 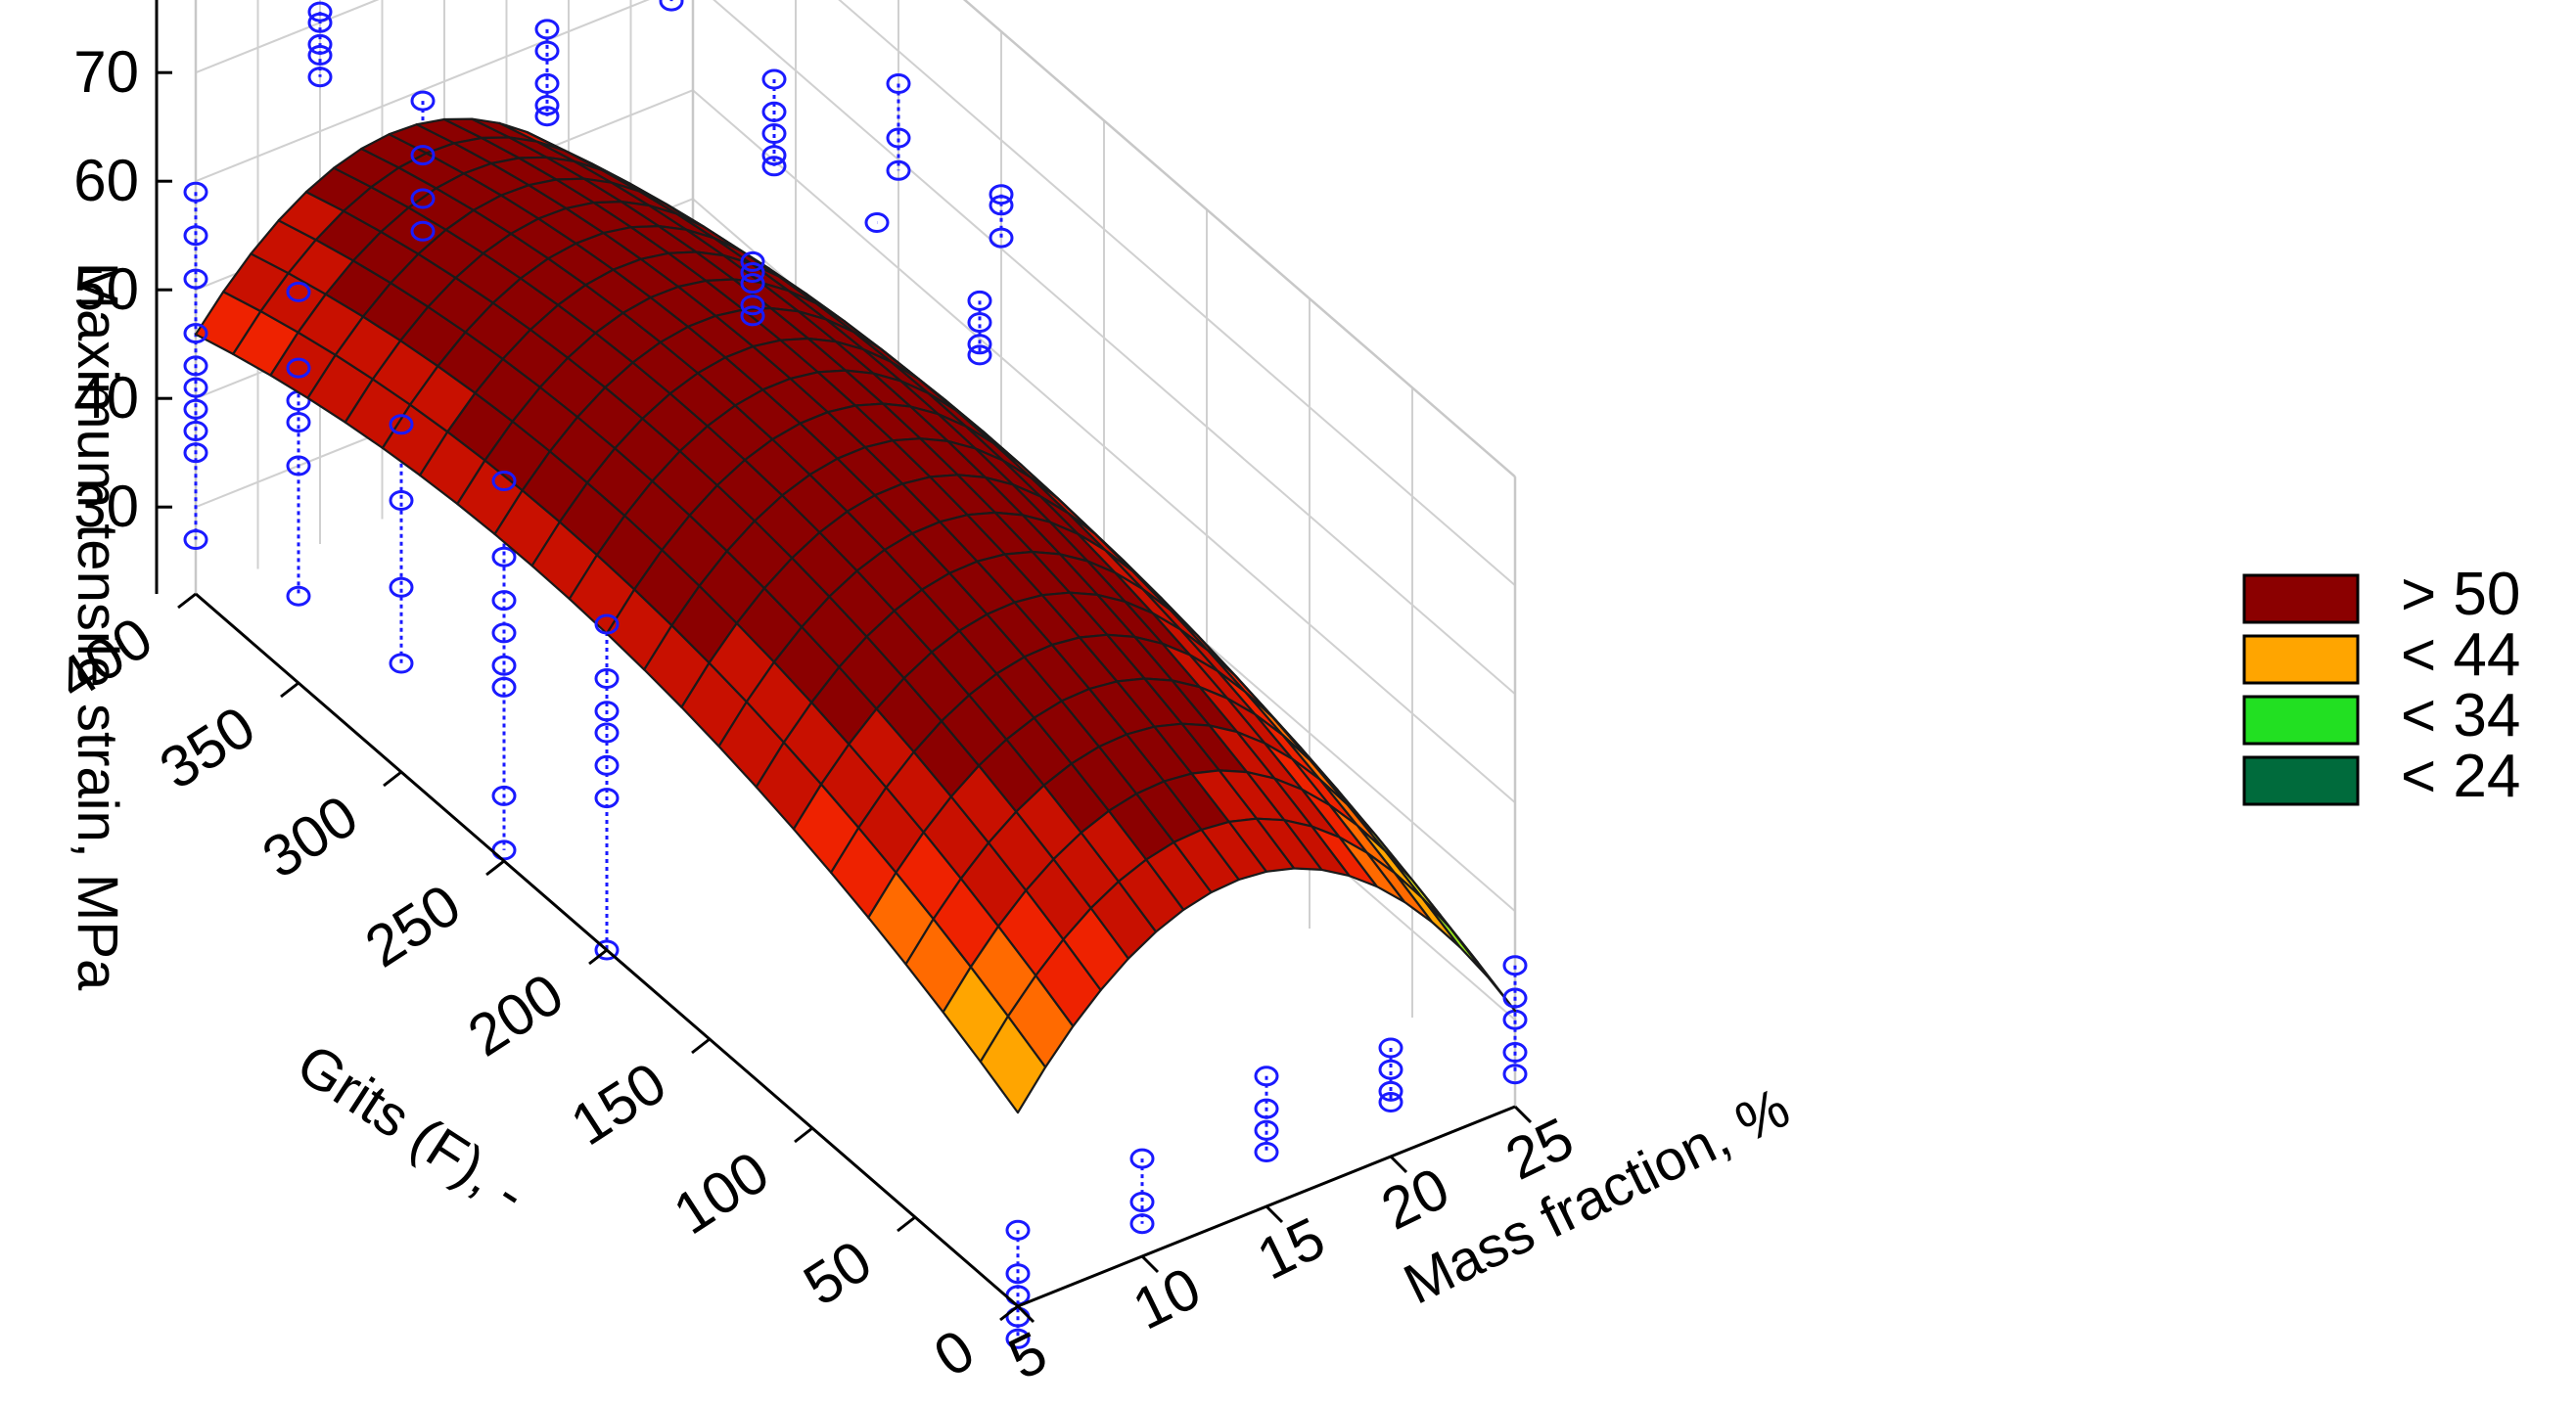 What do you see at coordinates (2461, 777) in the screenshot?
I see `legend-label: < 24` at bounding box center [2461, 777].